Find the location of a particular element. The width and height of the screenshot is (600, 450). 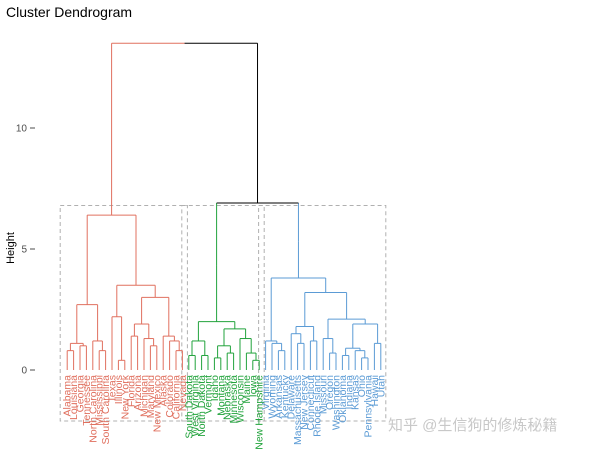

leaf-label: Hawaii is located at coordinates (375, 391).